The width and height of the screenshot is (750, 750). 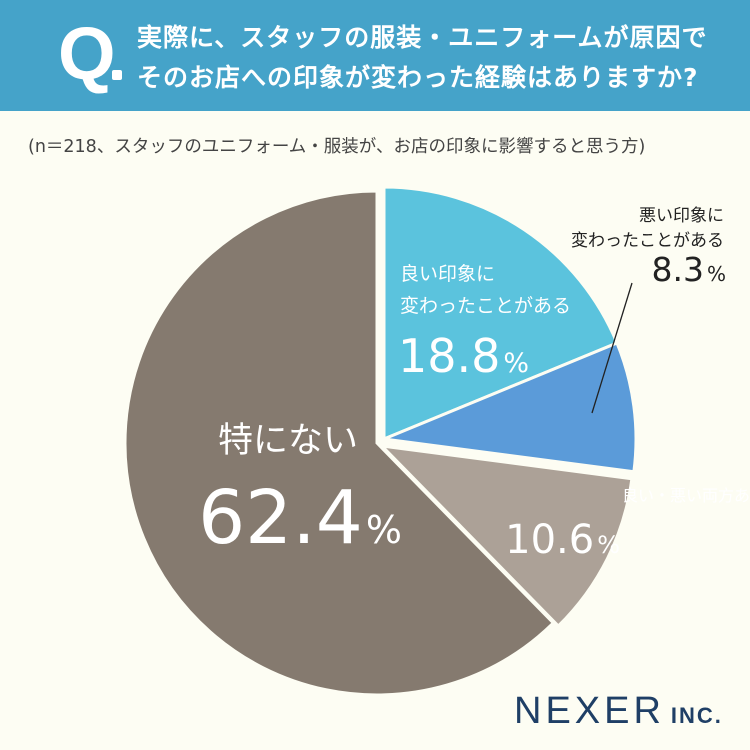 I want to click on slice-bad-impression, so click(x=508, y=407).